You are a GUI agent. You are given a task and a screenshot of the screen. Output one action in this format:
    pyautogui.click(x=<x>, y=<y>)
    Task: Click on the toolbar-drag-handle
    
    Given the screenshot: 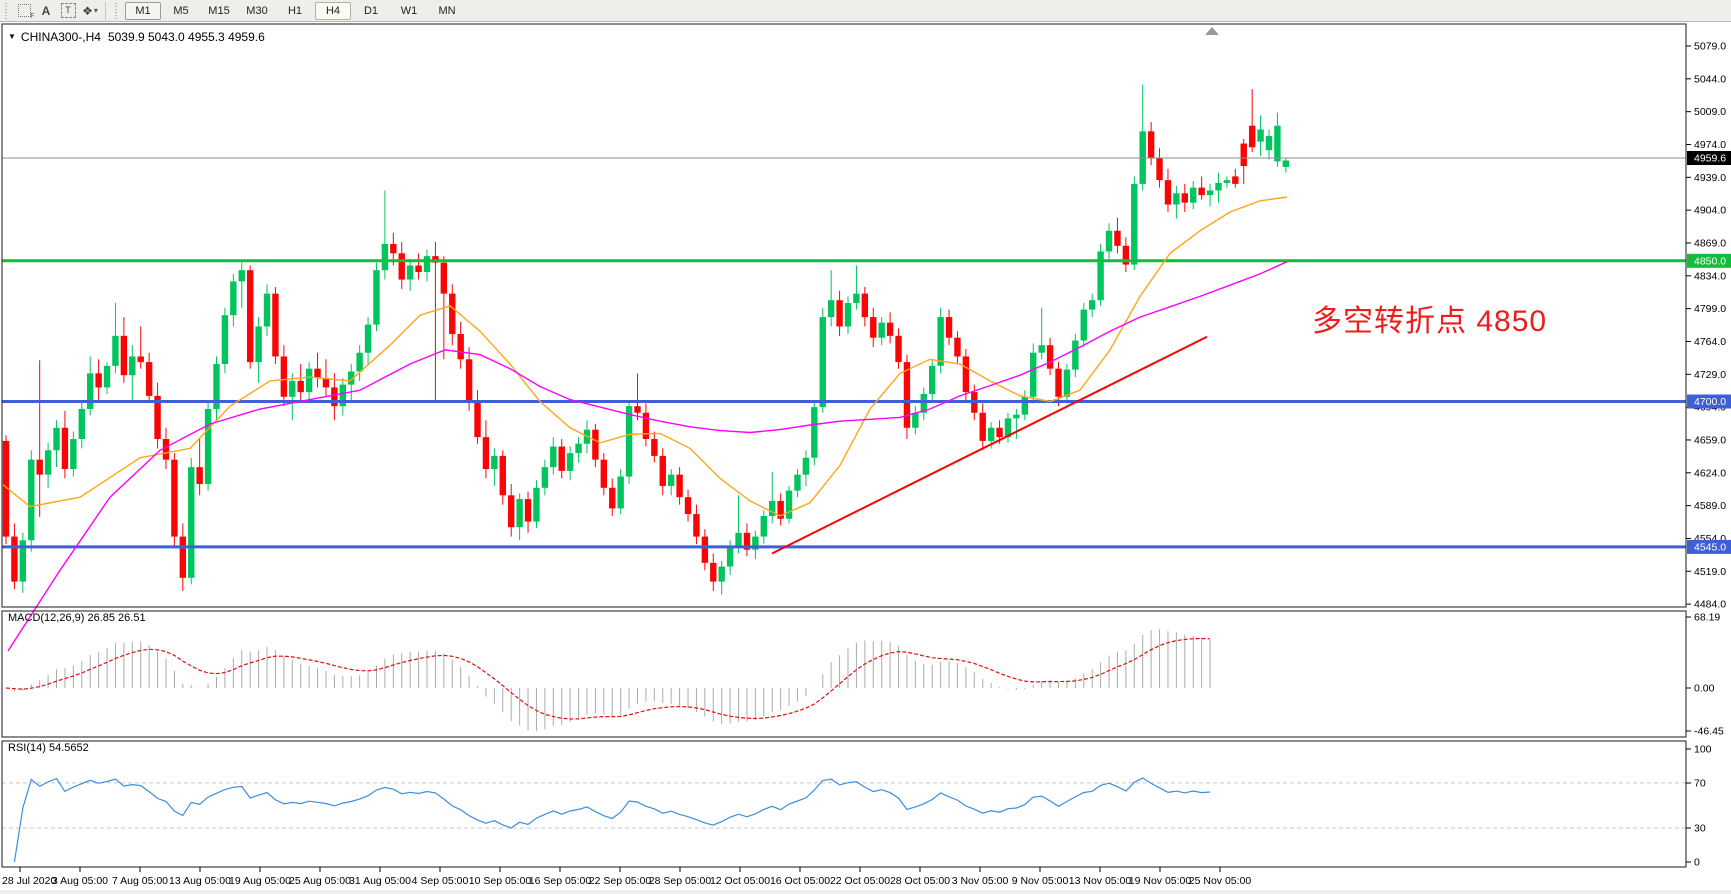 What is the action you would take?
    pyautogui.click(x=6, y=10)
    